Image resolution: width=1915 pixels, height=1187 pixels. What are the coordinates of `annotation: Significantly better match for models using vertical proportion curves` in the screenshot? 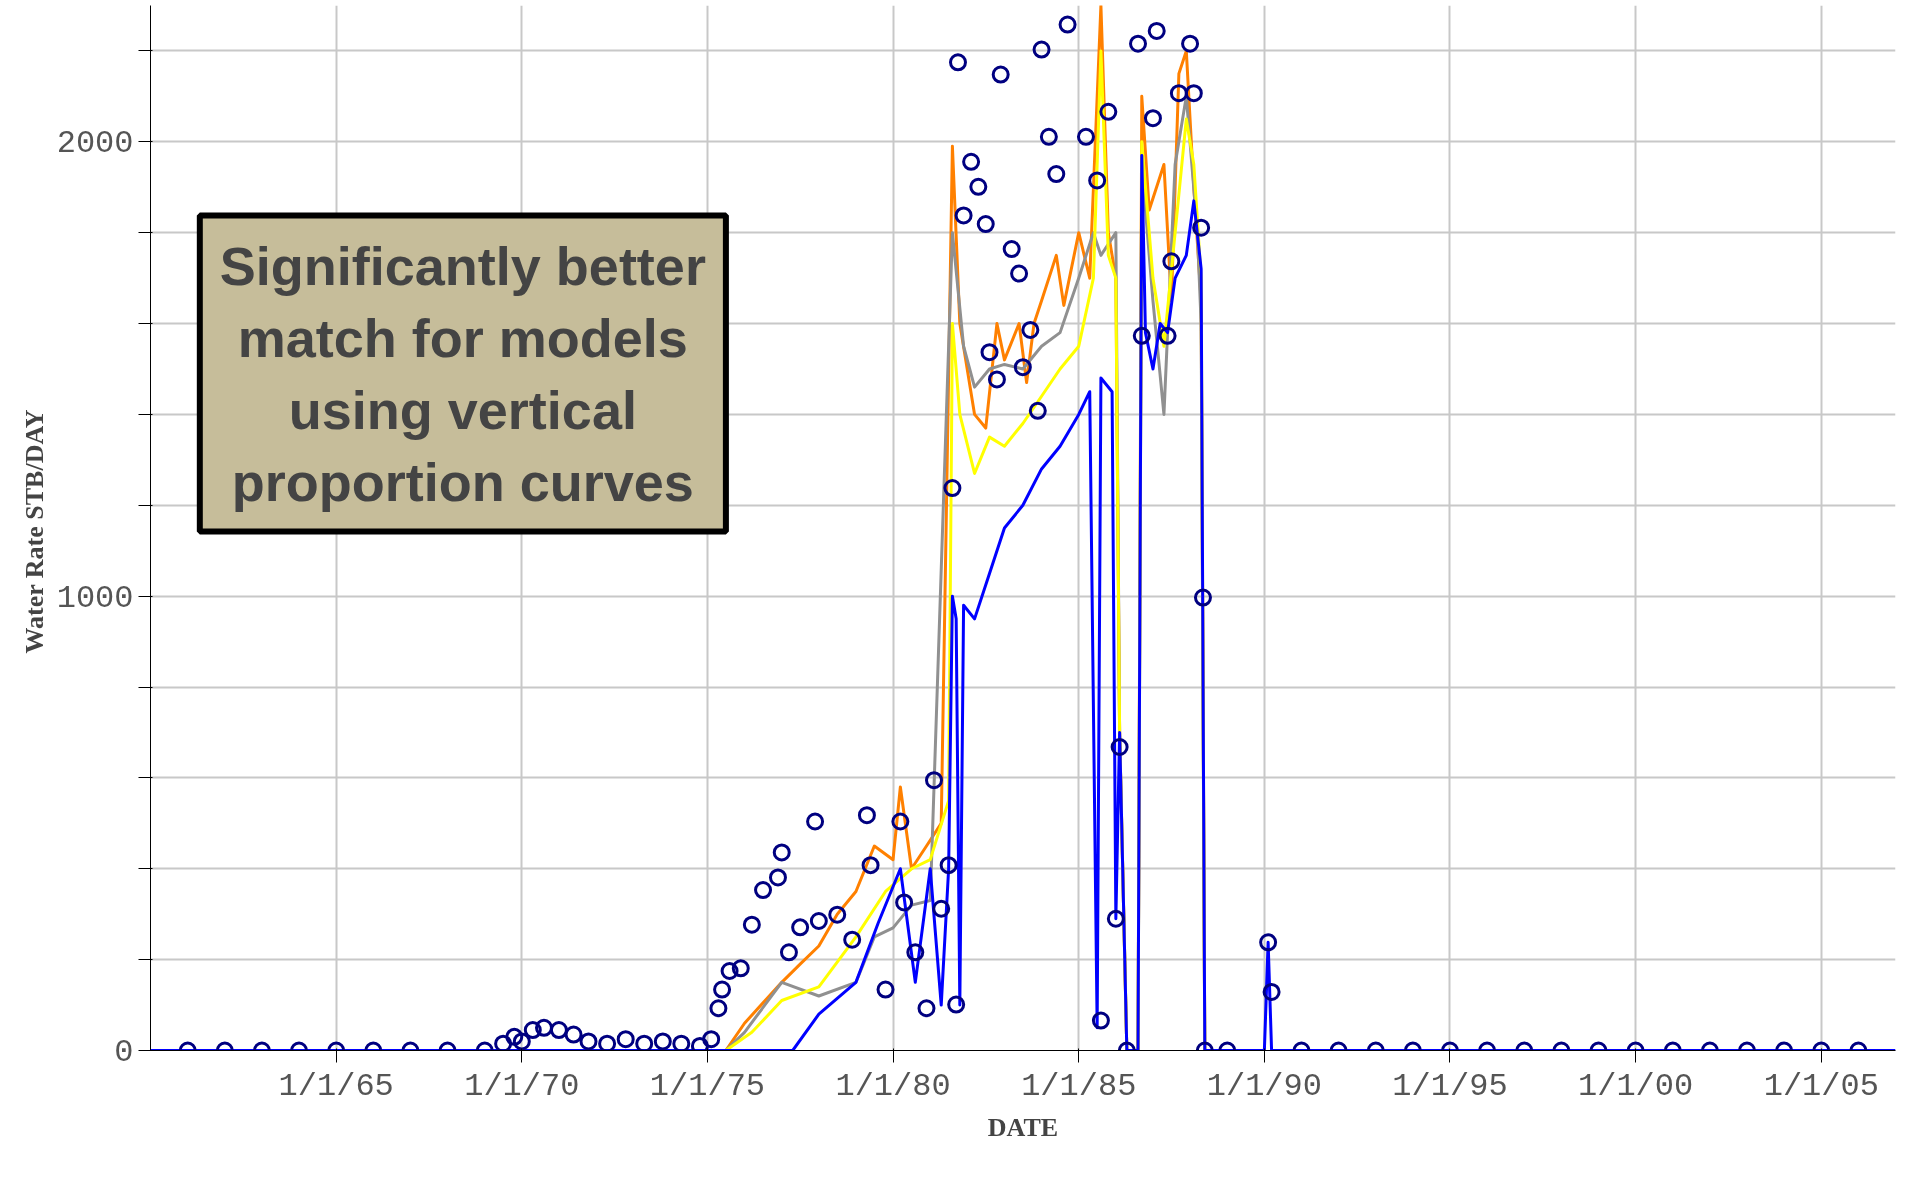 It's located at (462, 373).